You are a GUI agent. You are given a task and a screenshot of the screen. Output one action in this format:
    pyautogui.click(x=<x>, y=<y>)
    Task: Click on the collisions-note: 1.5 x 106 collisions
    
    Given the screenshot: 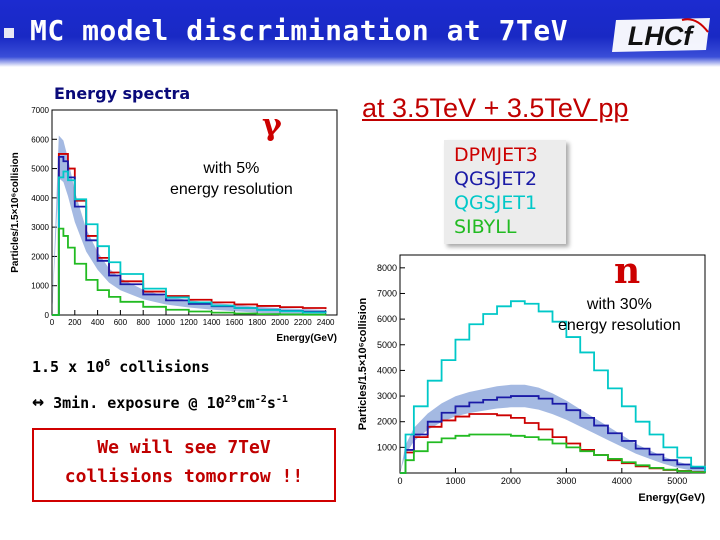 What is the action you would take?
    pyautogui.click(x=121, y=367)
    